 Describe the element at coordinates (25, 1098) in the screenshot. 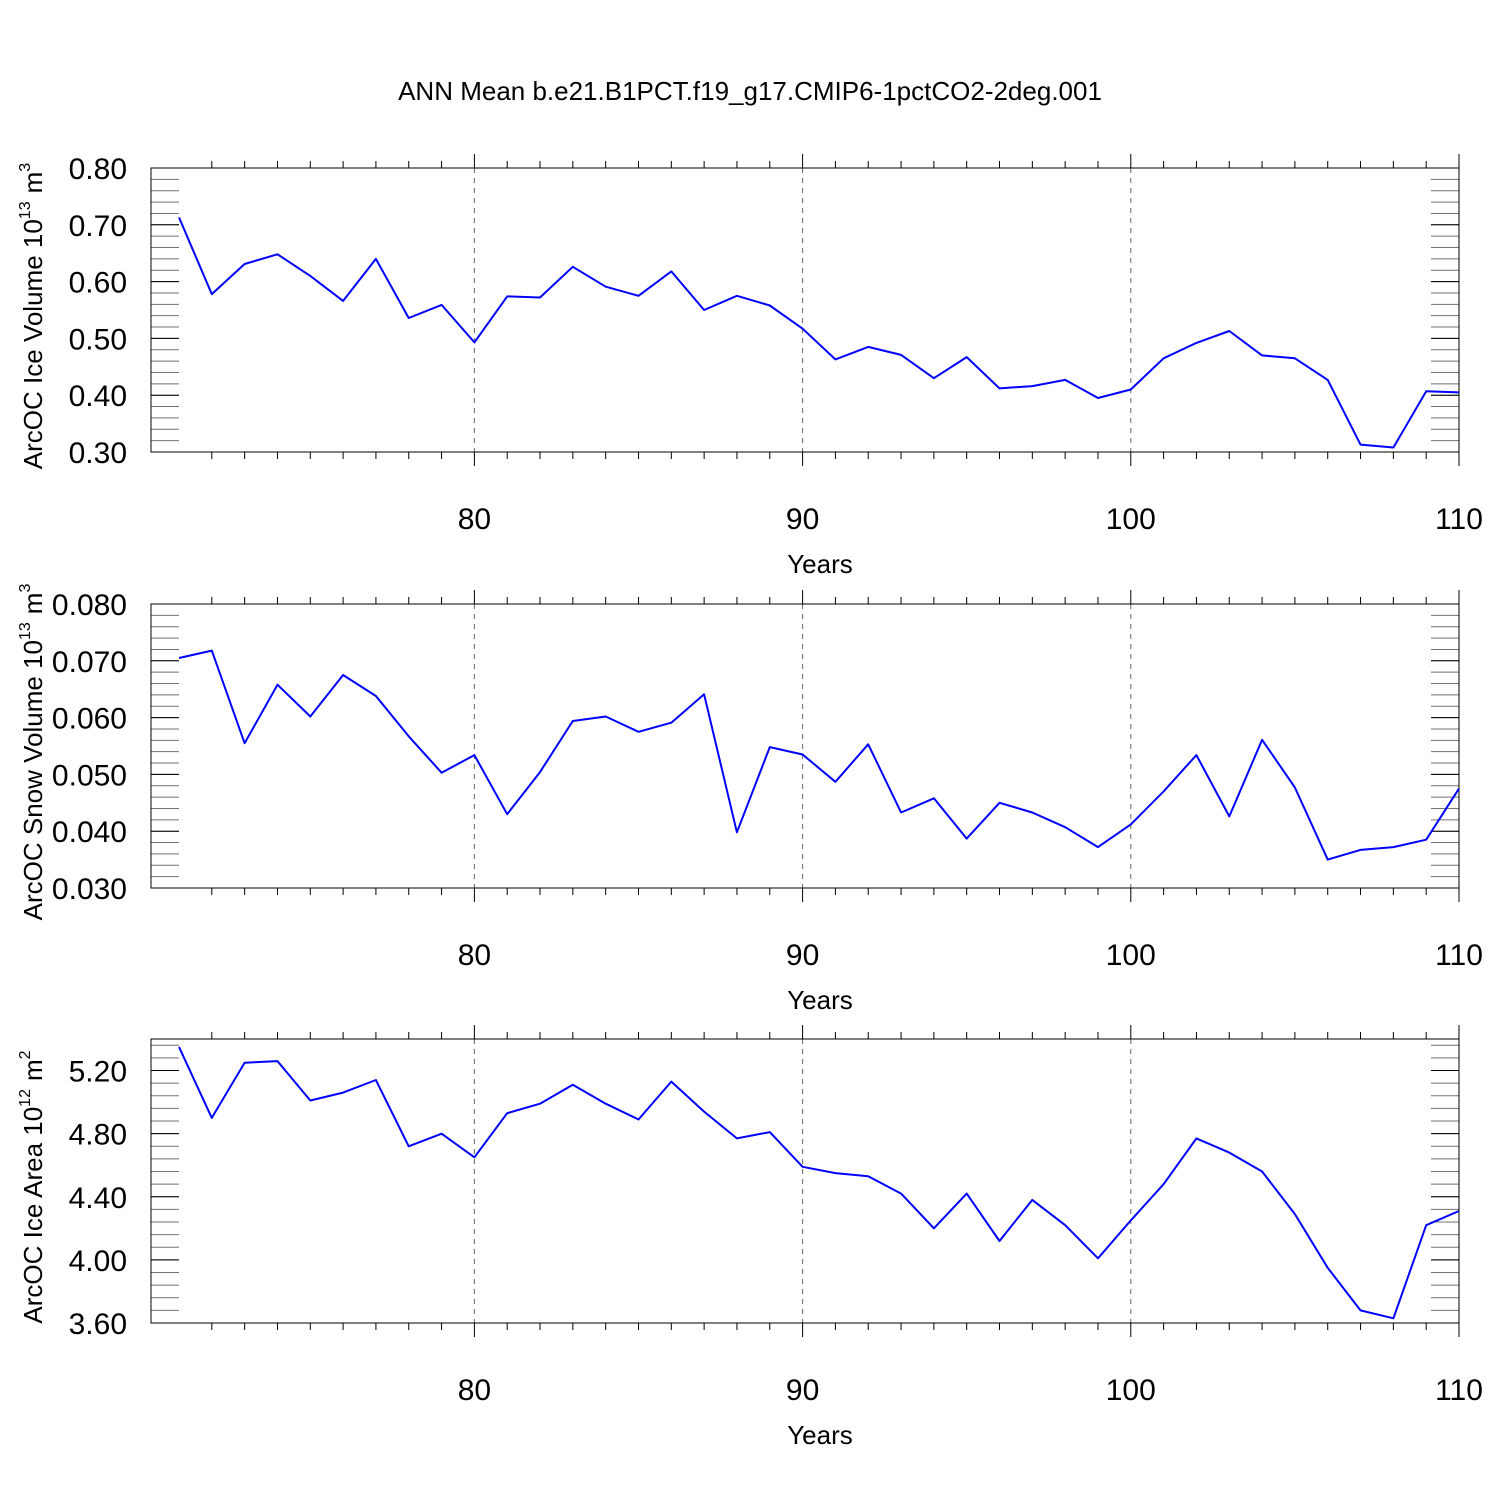

I see `y-axis-title-exponent: 12` at that location.